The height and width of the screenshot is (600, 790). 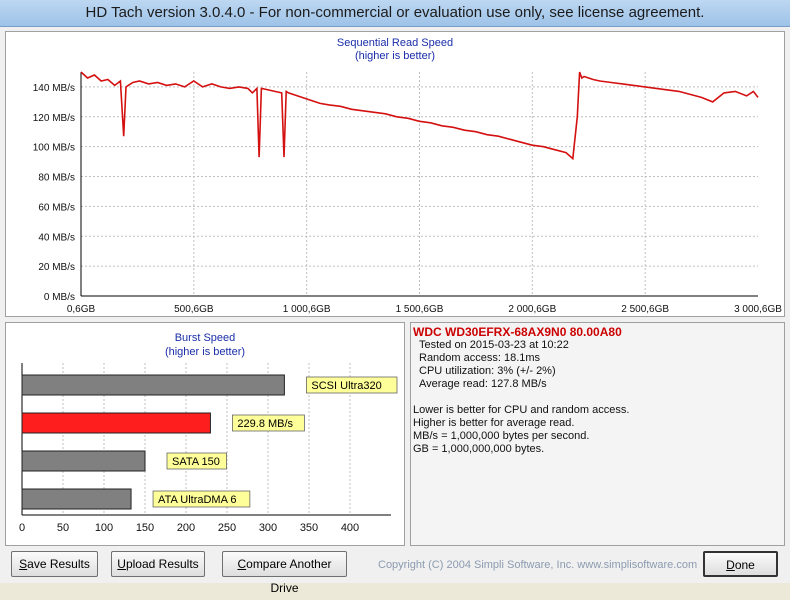 I want to click on burst-bar-label: ATA UltraDMA 6, so click(x=197, y=500).